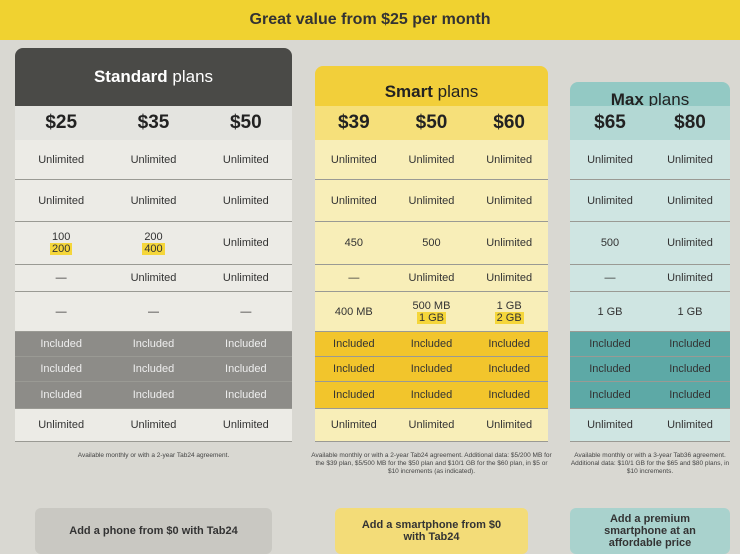 The width and height of the screenshot is (740, 554). Describe the element at coordinates (408, 91) in the screenshot. I see `group-name: Smart` at that location.